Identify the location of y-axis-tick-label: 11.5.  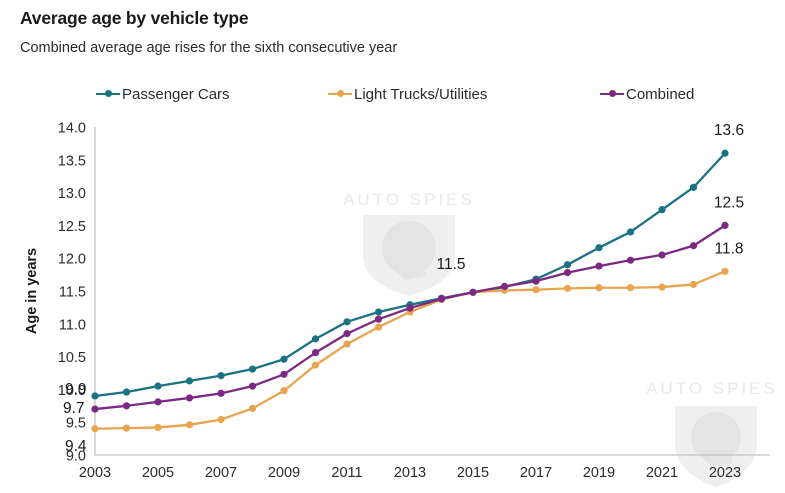
(72, 293).